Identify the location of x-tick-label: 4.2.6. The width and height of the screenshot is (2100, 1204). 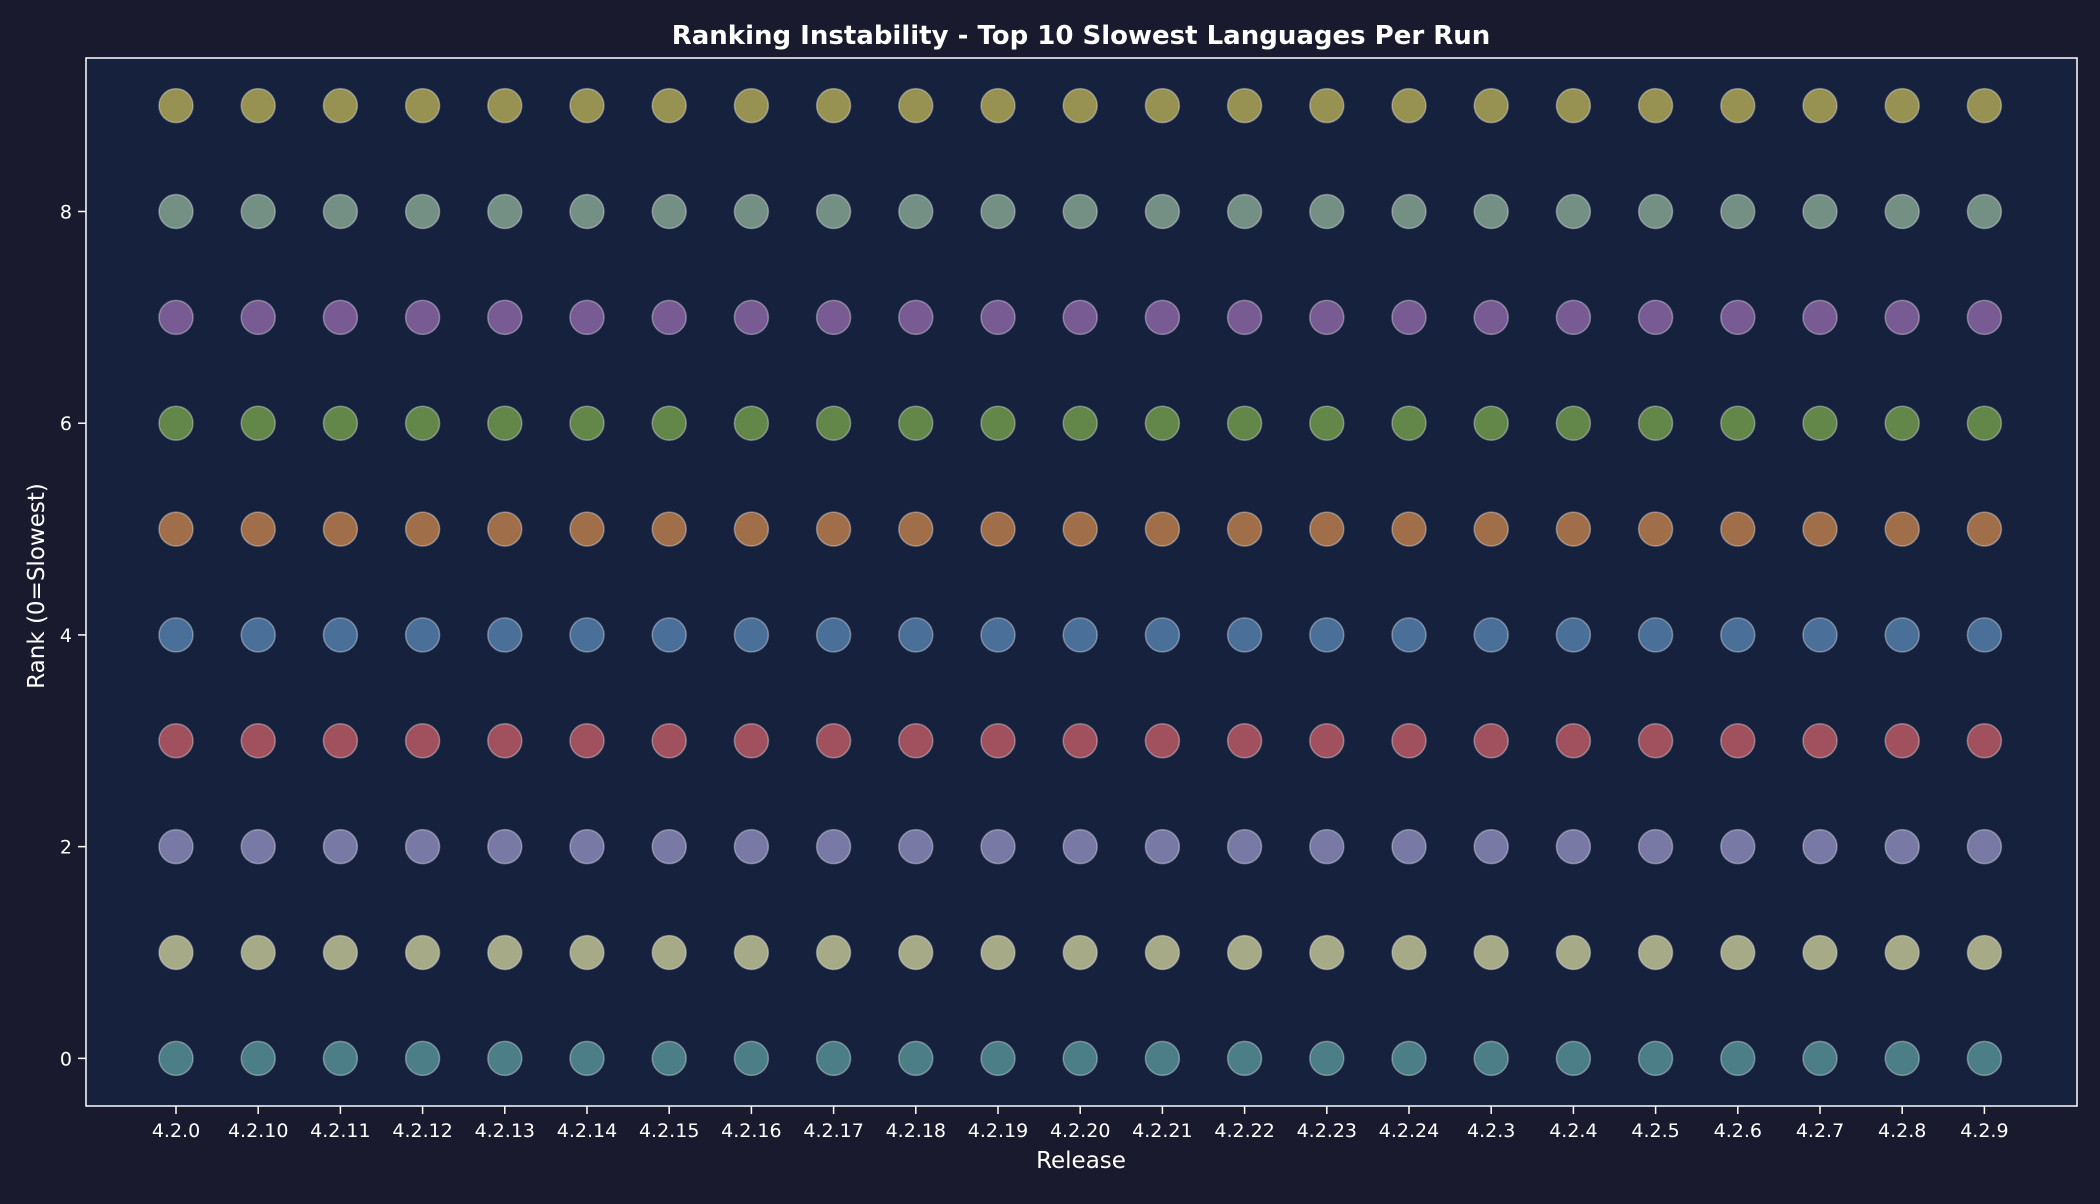
(1738, 1131).